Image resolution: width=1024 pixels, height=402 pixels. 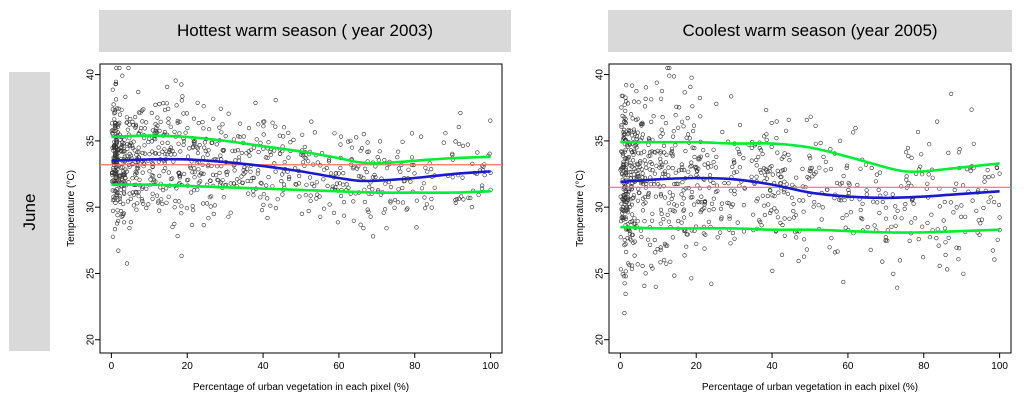 What do you see at coordinates (810, 229) in the screenshot?
I see `series-line-lower` at bounding box center [810, 229].